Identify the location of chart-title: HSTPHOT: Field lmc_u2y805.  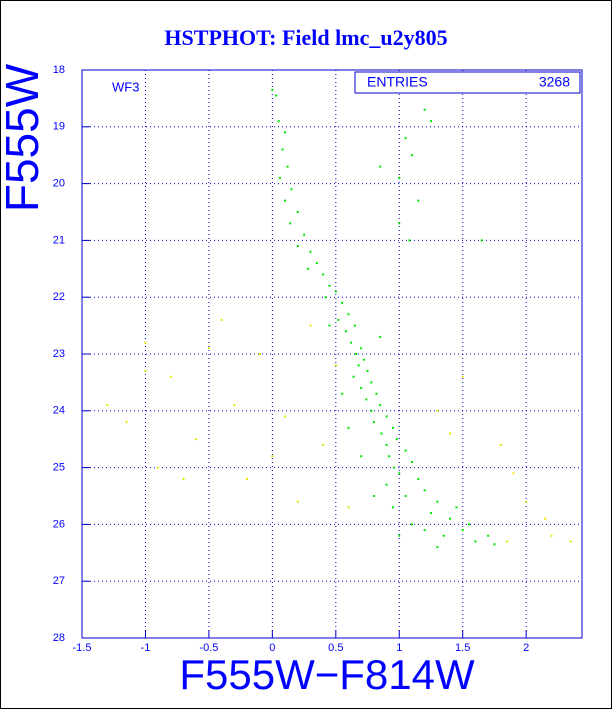
(305, 37).